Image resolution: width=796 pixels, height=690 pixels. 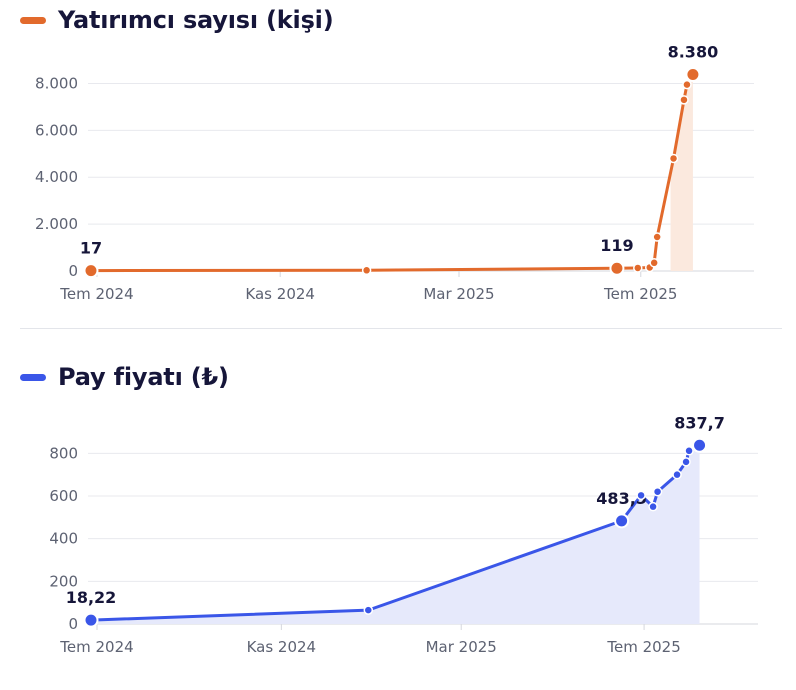 What do you see at coordinates (63, 453) in the screenshot?
I see `price-y-tick-label: 800` at bounding box center [63, 453].